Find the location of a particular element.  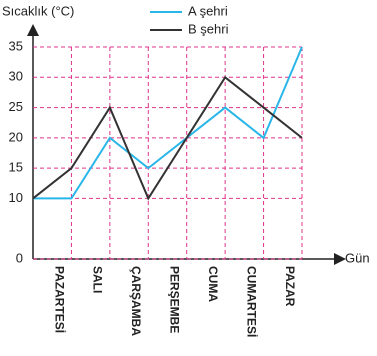

y-tick-label: 30 is located at coordinates (16, 76).